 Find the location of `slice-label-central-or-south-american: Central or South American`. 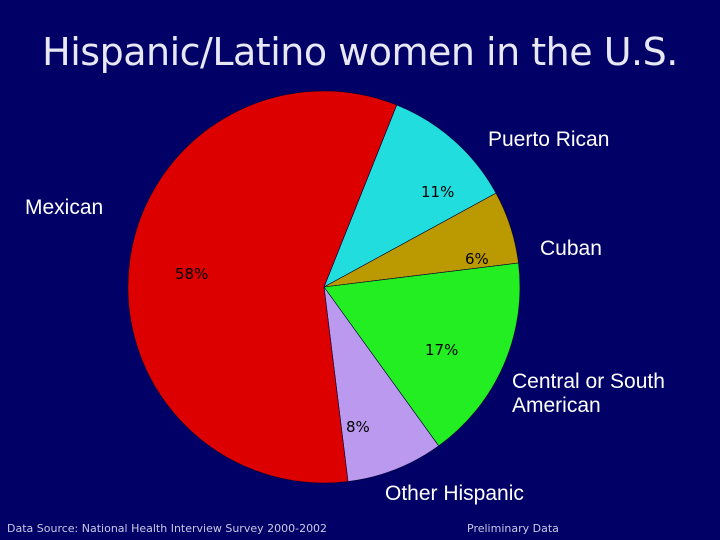

slice-label-central-or-south-american: Central or South American is located at coordinates (588, 393).